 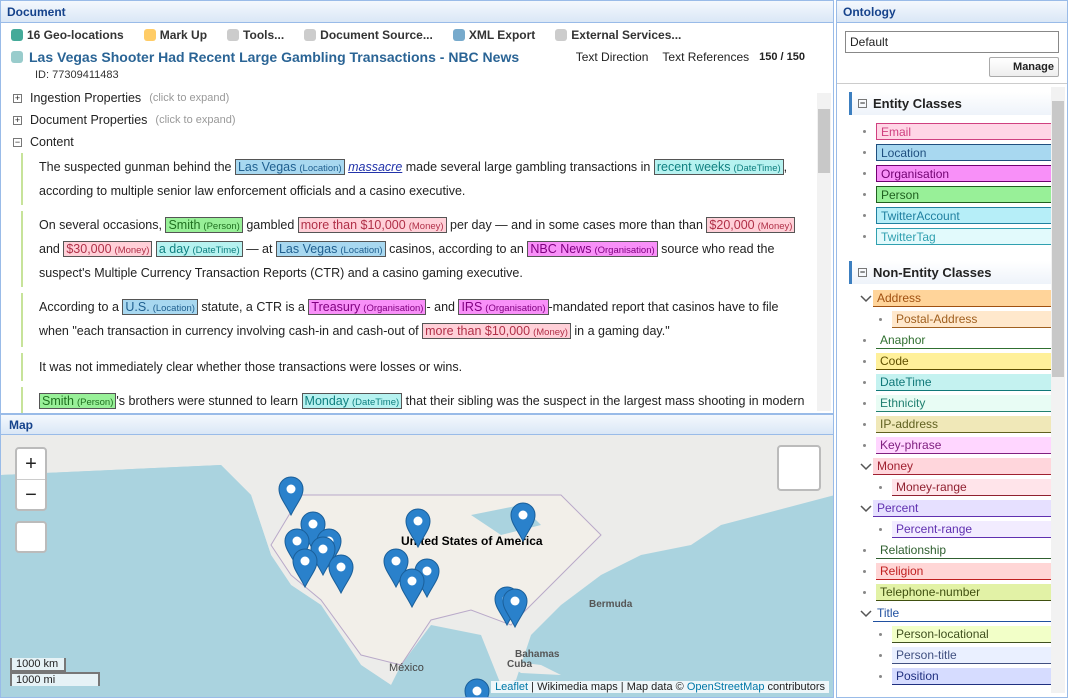 I want to click on section-header: + Ingestion Properties (click to expand), so click(x=417, y=98).